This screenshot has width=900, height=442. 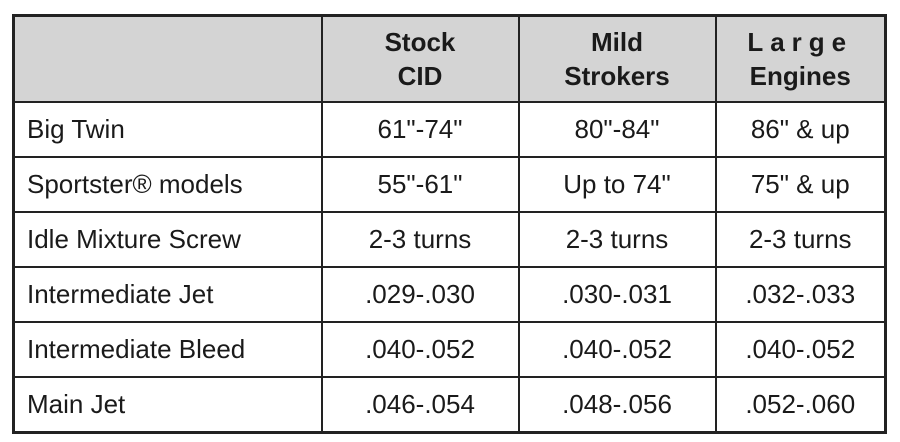 What do you see at coordinates (800, 129) in the screenshot?
I see `cell: 86" & up` at bounding box center [800, 129].